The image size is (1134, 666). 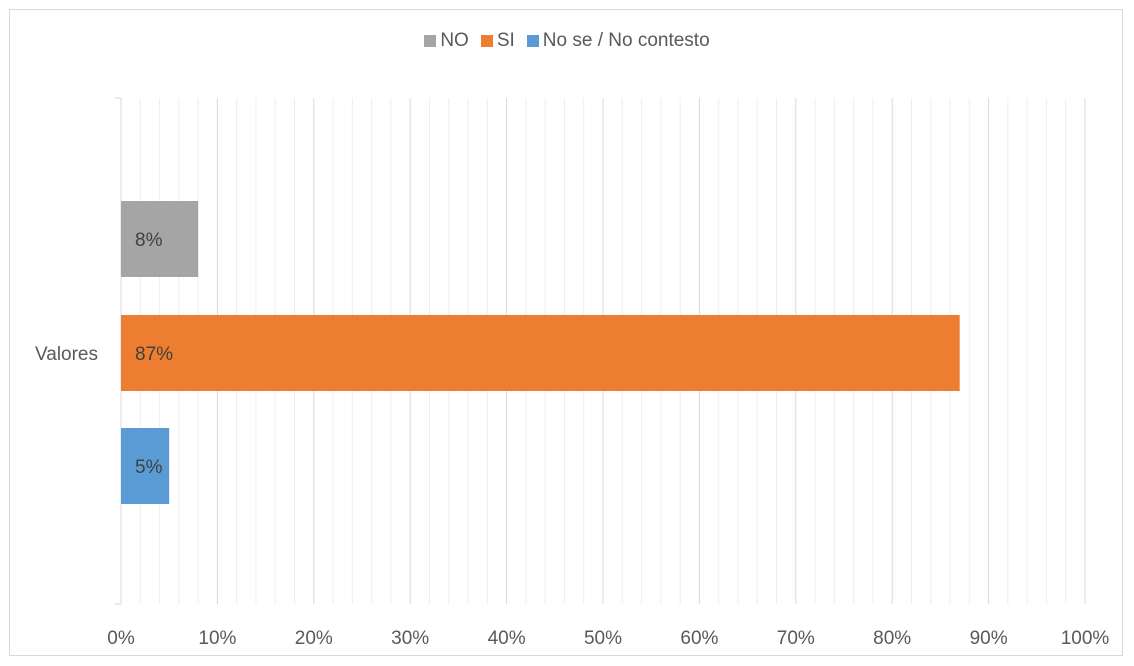 I want to click on legend-swatch-no, so click(x=430, y=41).